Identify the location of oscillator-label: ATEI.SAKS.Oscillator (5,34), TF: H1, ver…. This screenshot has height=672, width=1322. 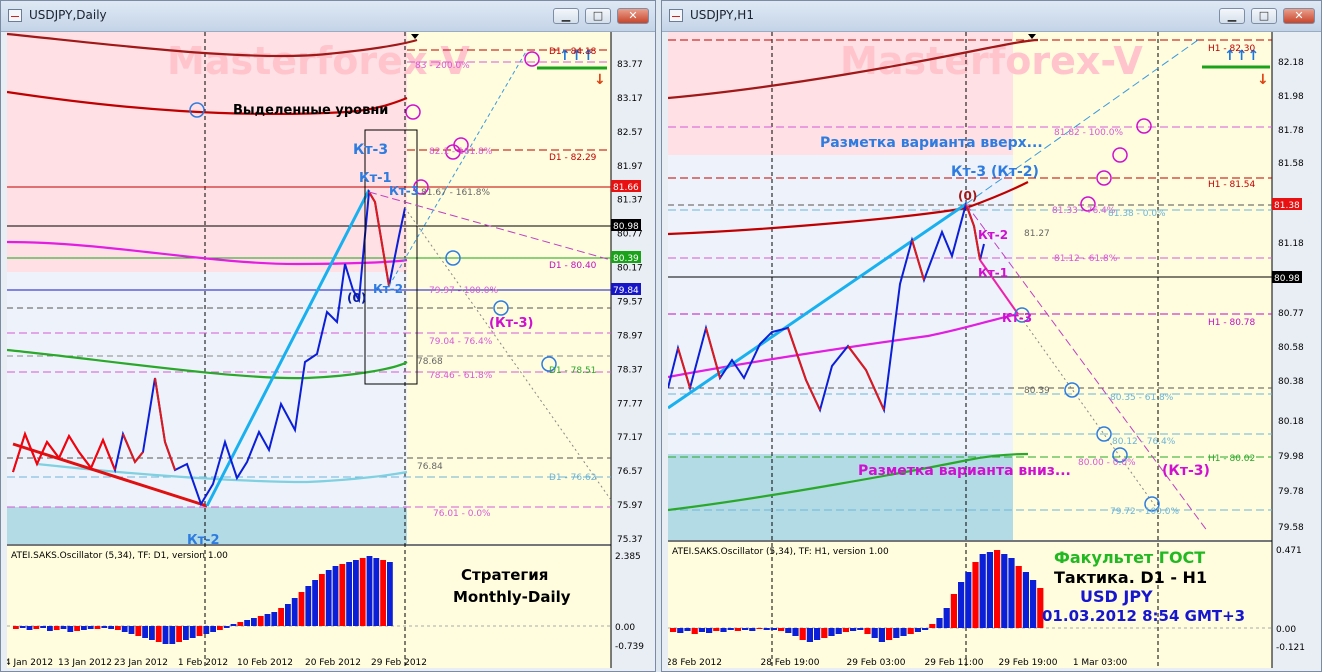
(780, 552).